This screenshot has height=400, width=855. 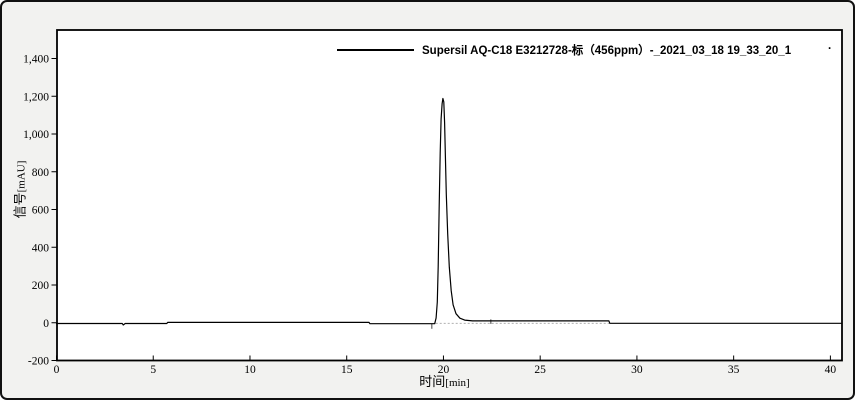 What do you see at coordinates (41, 248) in the screenshot?
I see `y-tick-label: 400` at bounding box center [41, 248].